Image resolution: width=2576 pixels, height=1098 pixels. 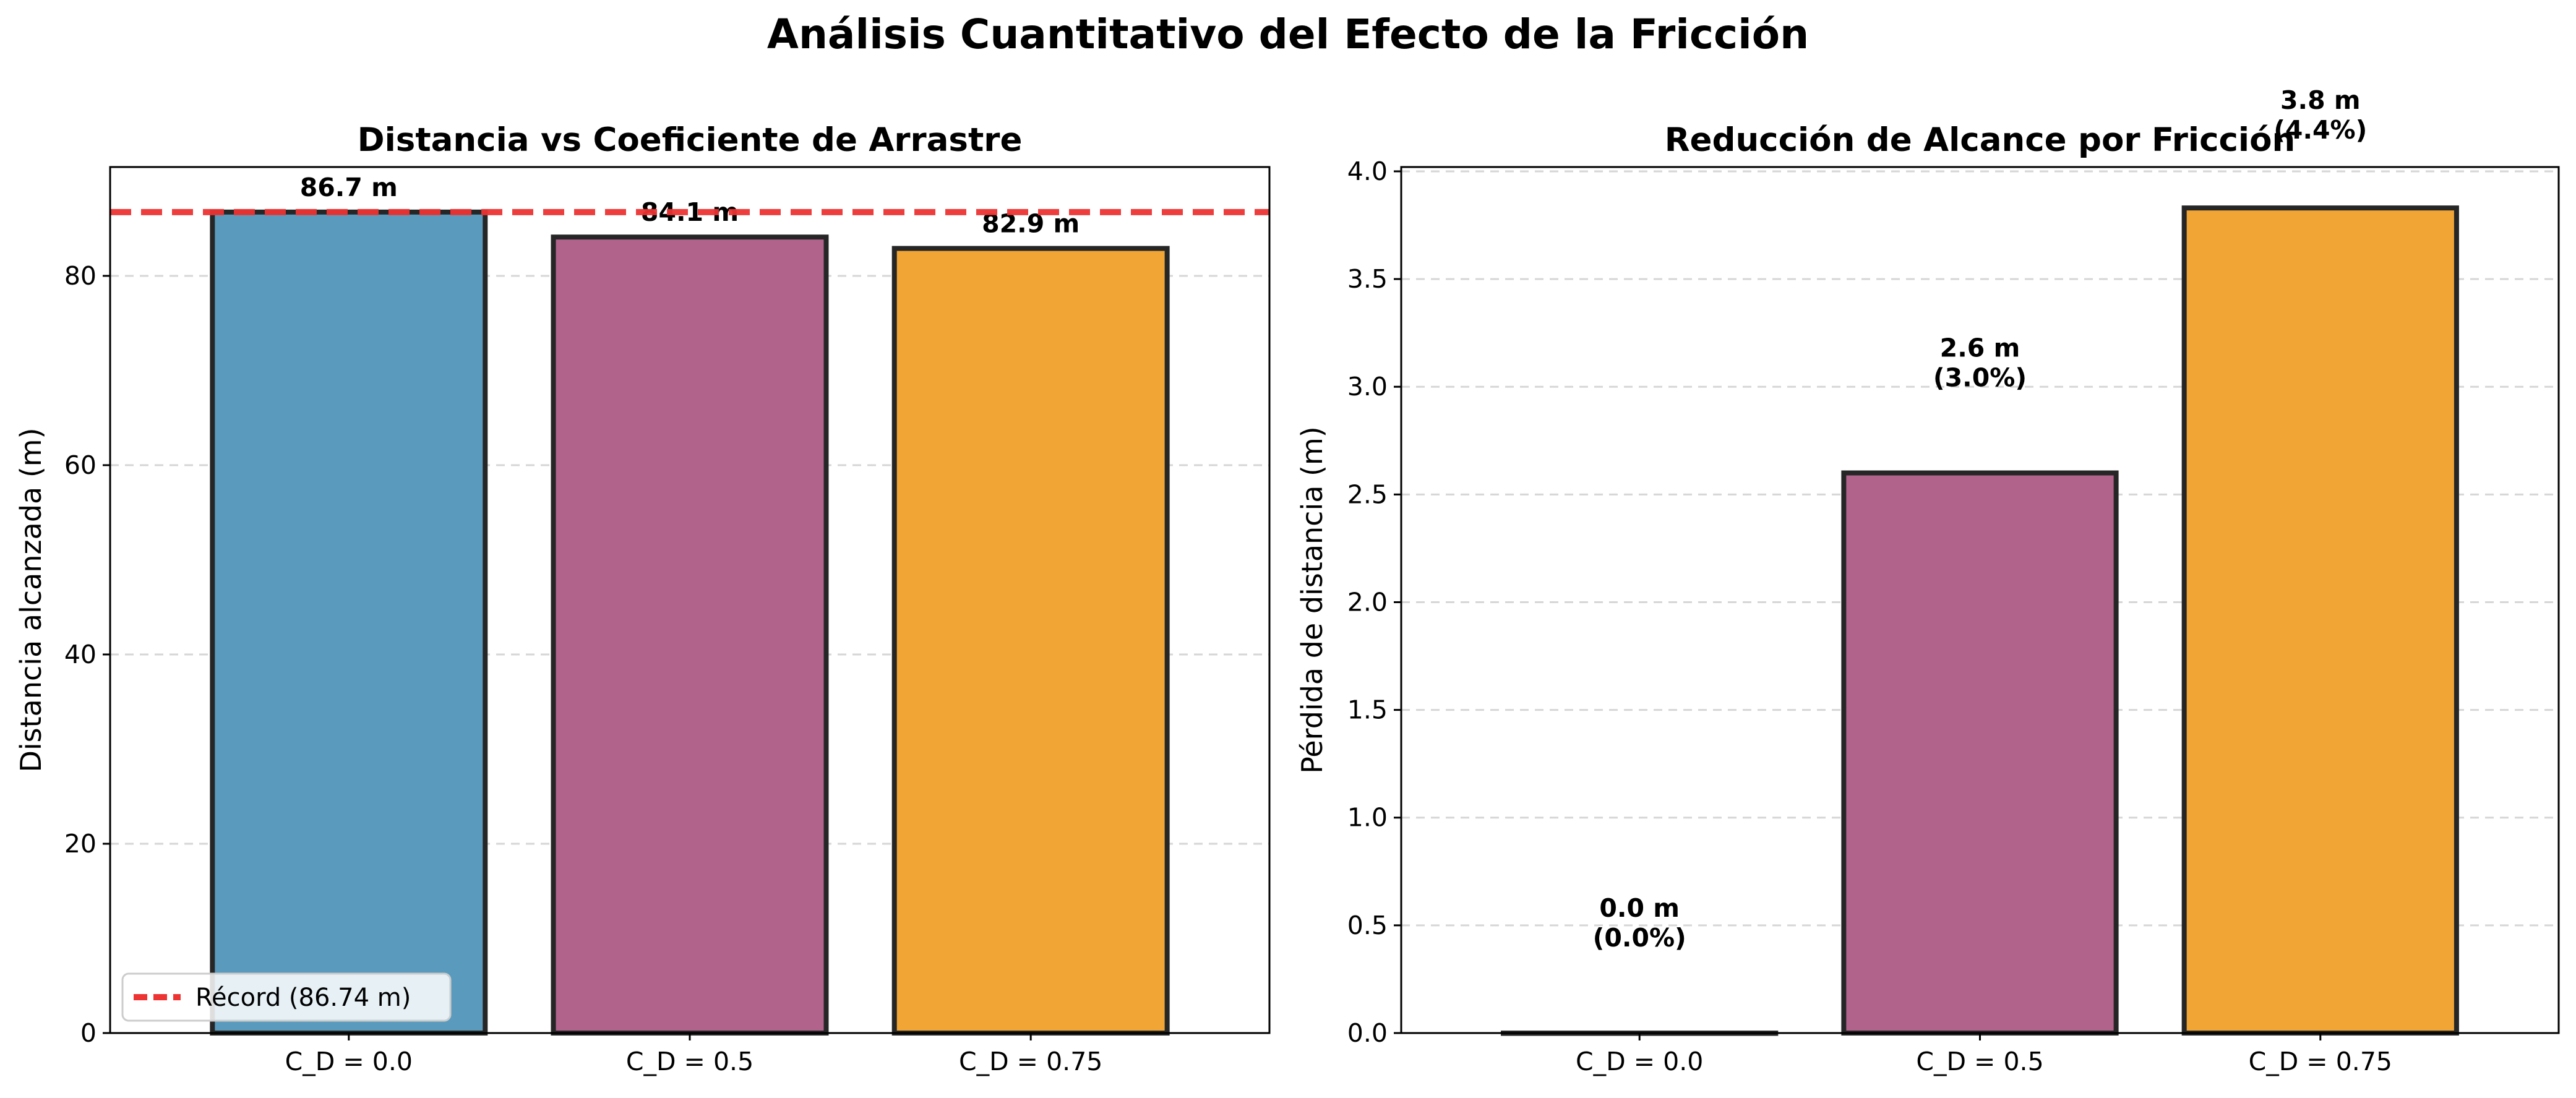 What do you see at coordinates (2320, 115) in the screenshot?
I see `bar-value-label: 3.8 m (4.4%)` at bounding box center [2320, 115].